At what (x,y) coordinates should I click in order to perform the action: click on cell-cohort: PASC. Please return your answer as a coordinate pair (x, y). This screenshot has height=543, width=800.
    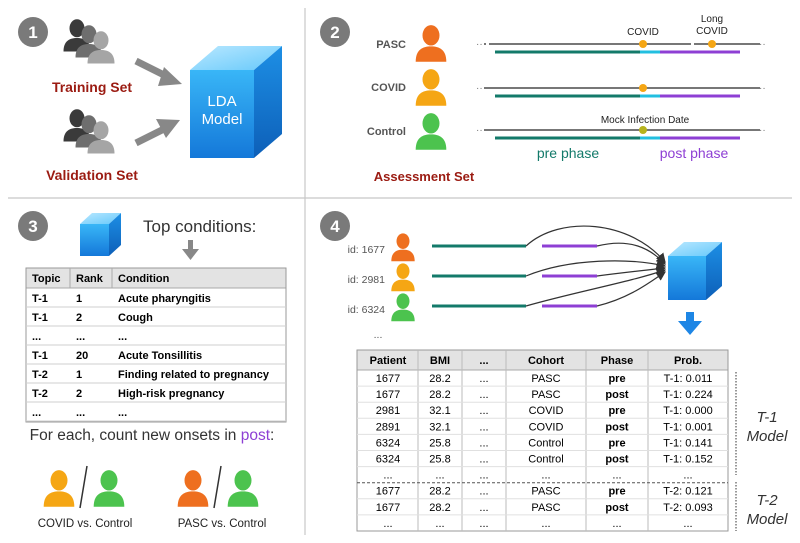
    Looking at the image, I should click on (545, 508).